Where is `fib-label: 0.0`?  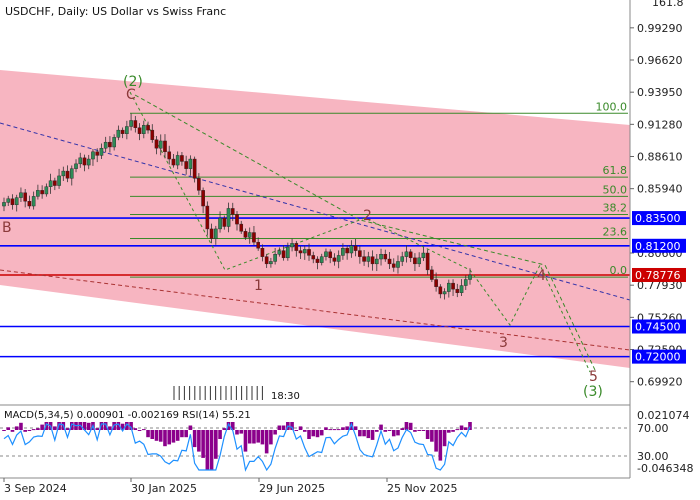 fib-label: 0.0 is located at coordinates (619, 270).